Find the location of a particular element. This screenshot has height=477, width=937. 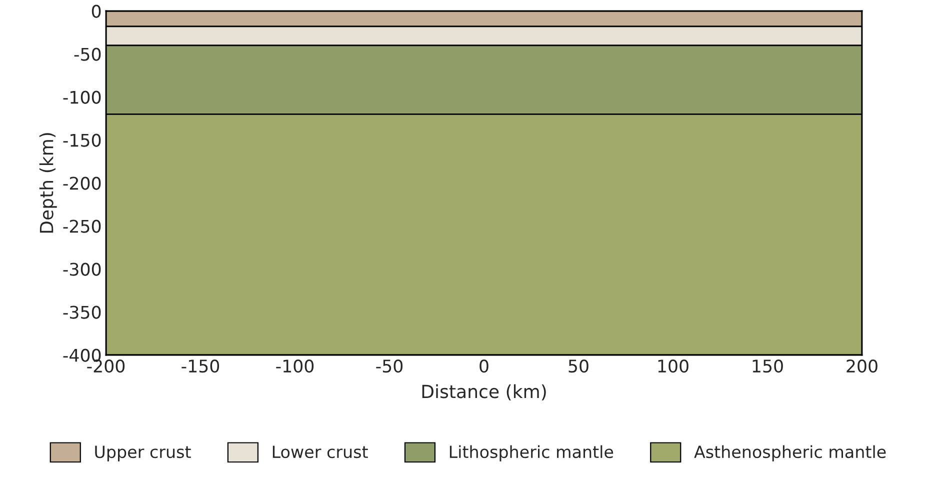

x-axis-title: Distance (km) is located at coordinates (484, 392).